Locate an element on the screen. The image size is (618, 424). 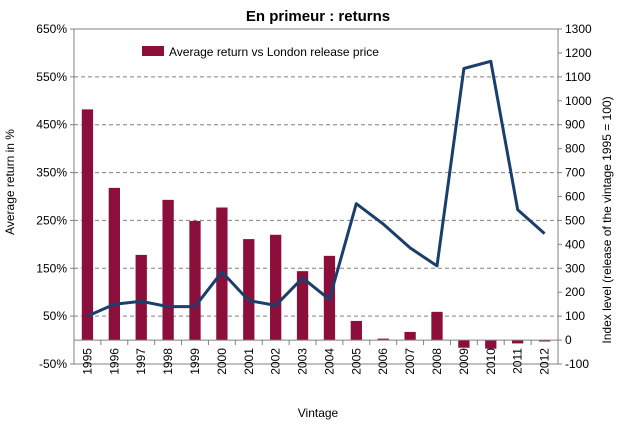
x-tick-label: 2011 is located at coordinates (518, 361).